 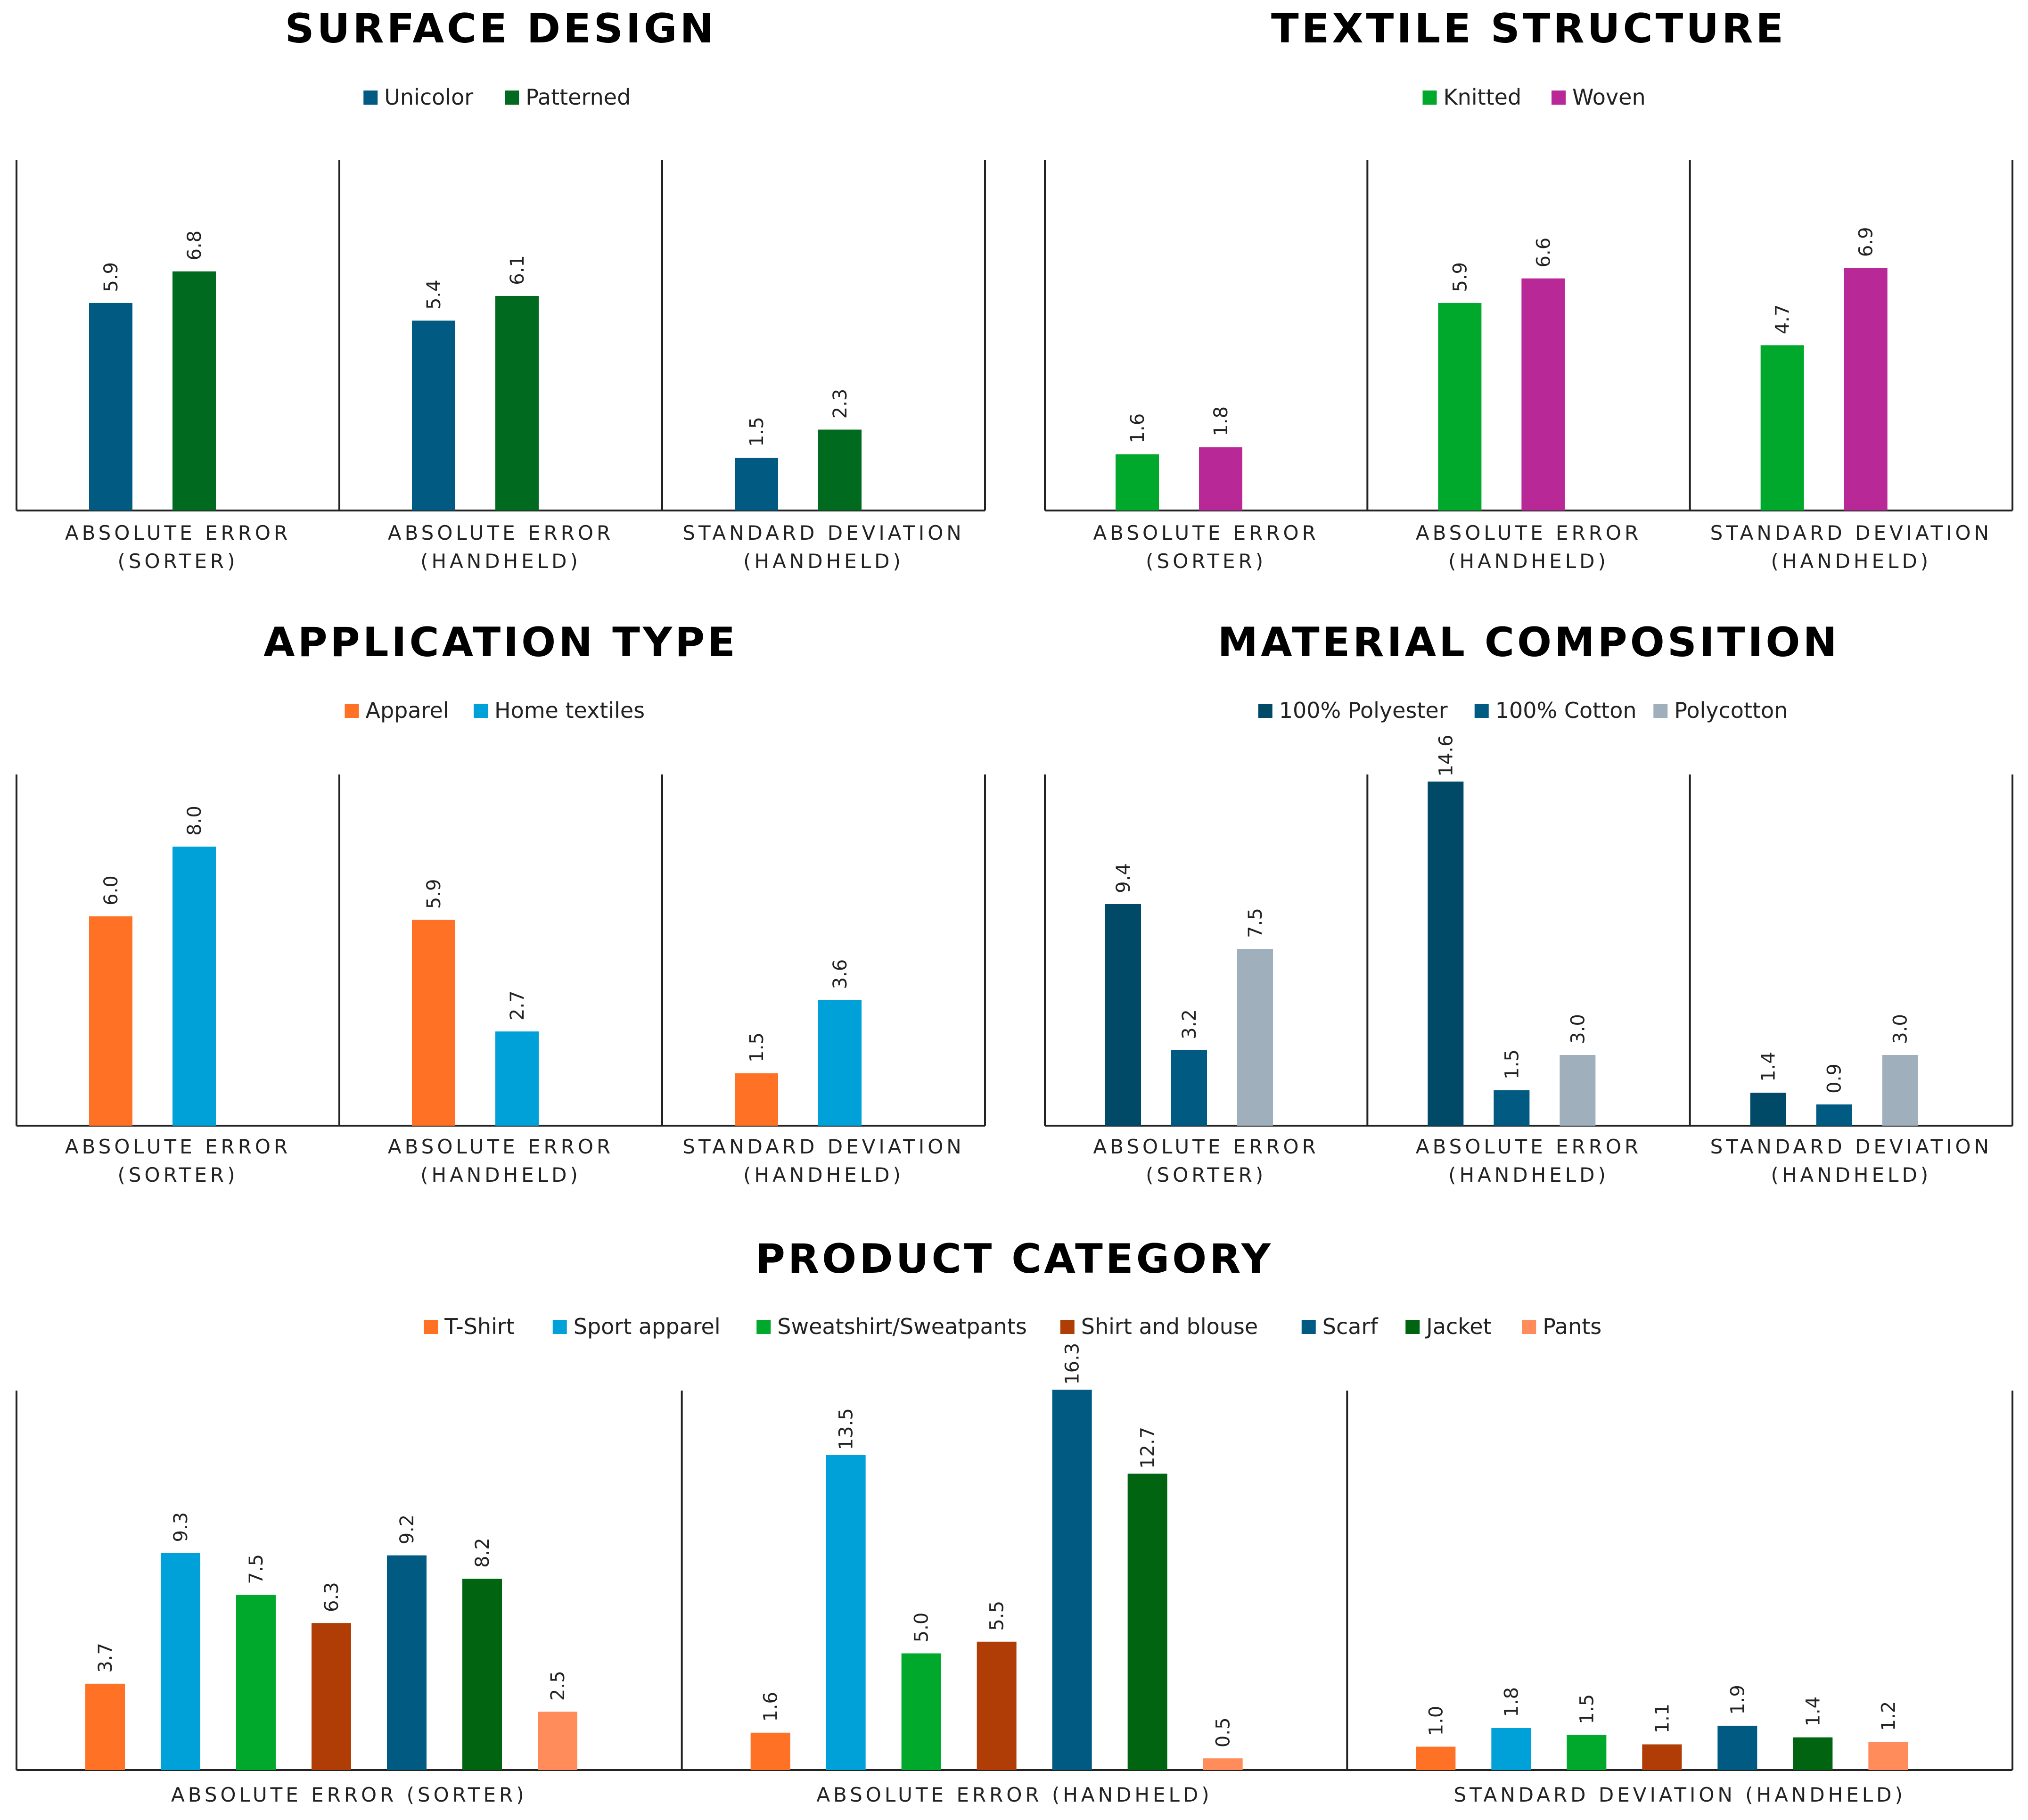 What do you see at coordinates (578, 97) in the screenshot?
I see `legend-label: Patterned` at bounding box center [578, 97].